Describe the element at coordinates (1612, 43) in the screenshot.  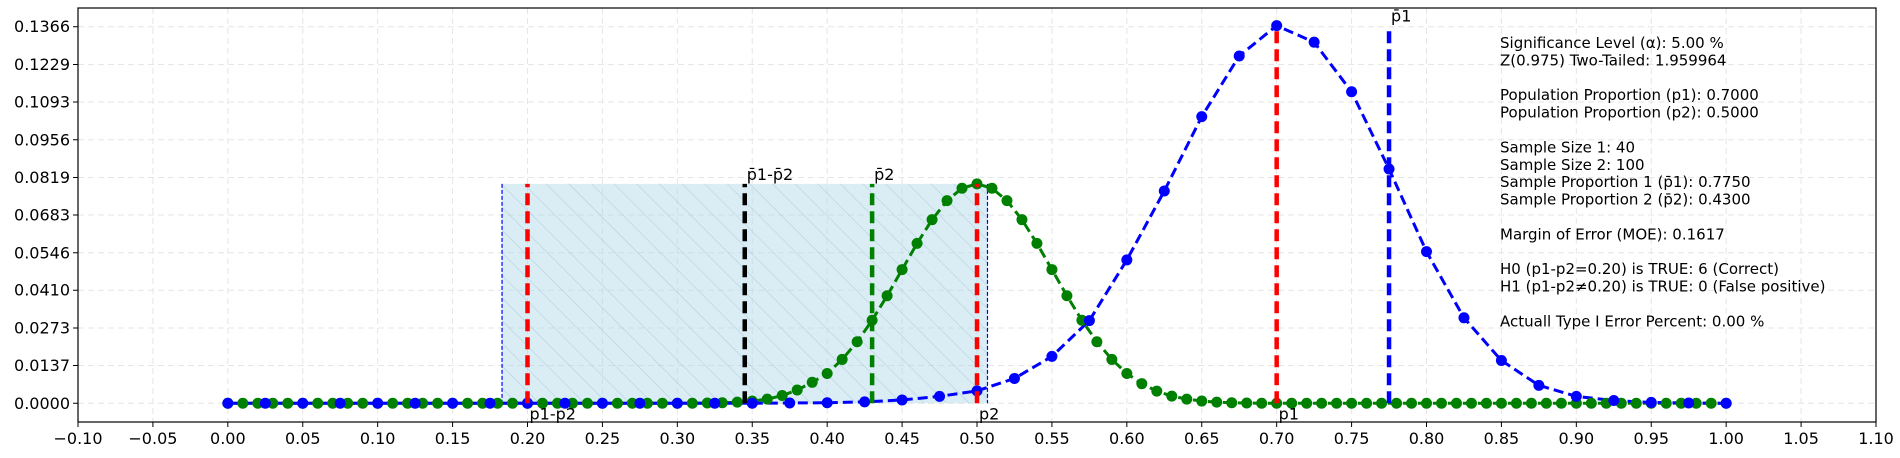
I see `info-line: Significance Level (α): 5.00 %` at that location.